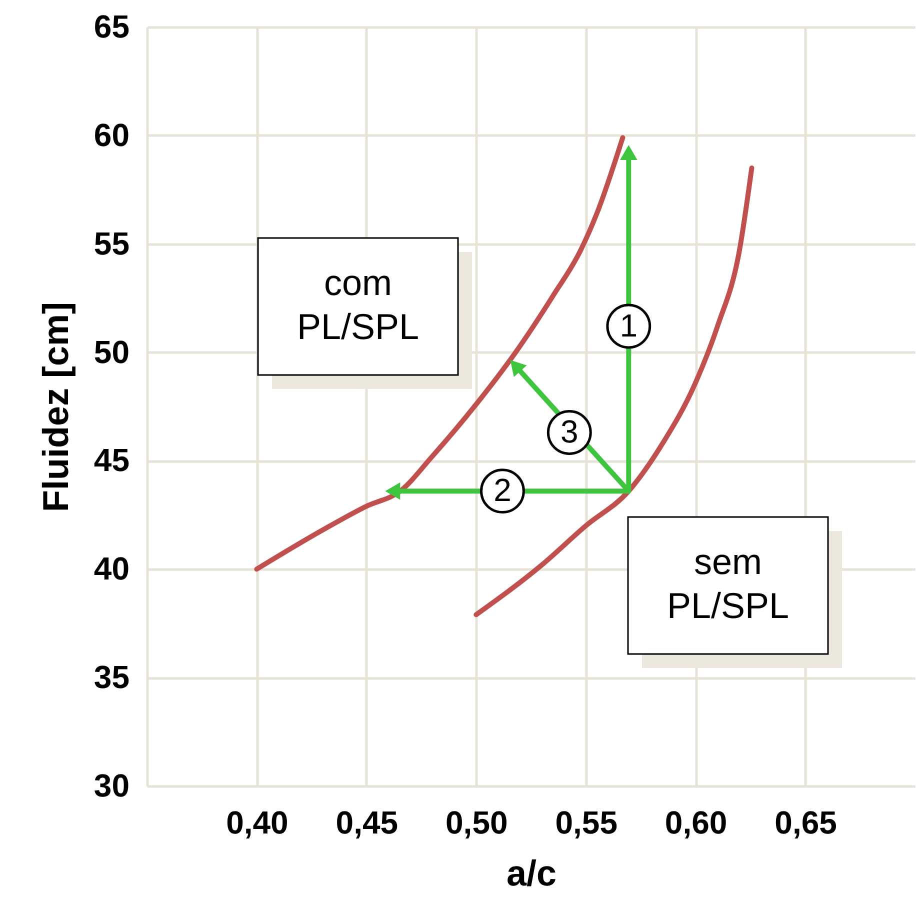 Image resolution: width=922 pixels, height=916 pixels. I want to click on x-tick-label: 0,60, so click(696, 822).